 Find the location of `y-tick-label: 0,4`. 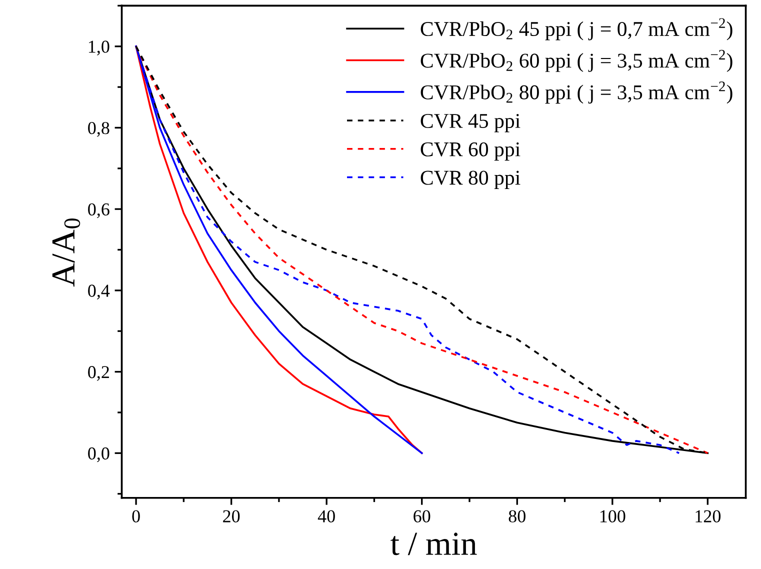

y-tick-label: 0,4 is located at coordinates (99, 292).